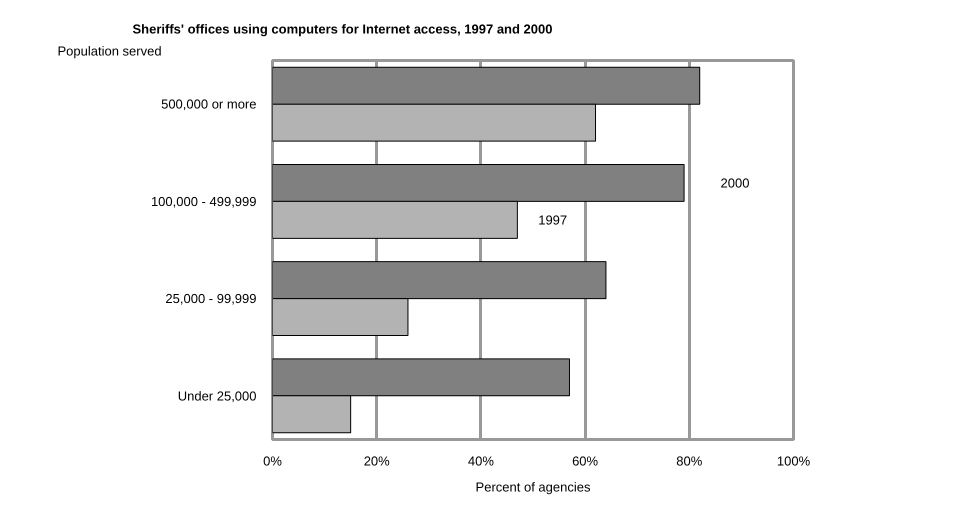 This screenshot has width=963, height=529. Describe the element at coordinates (793, 461) in the screenshot. I see `x-tick-label: 100%` at that location.